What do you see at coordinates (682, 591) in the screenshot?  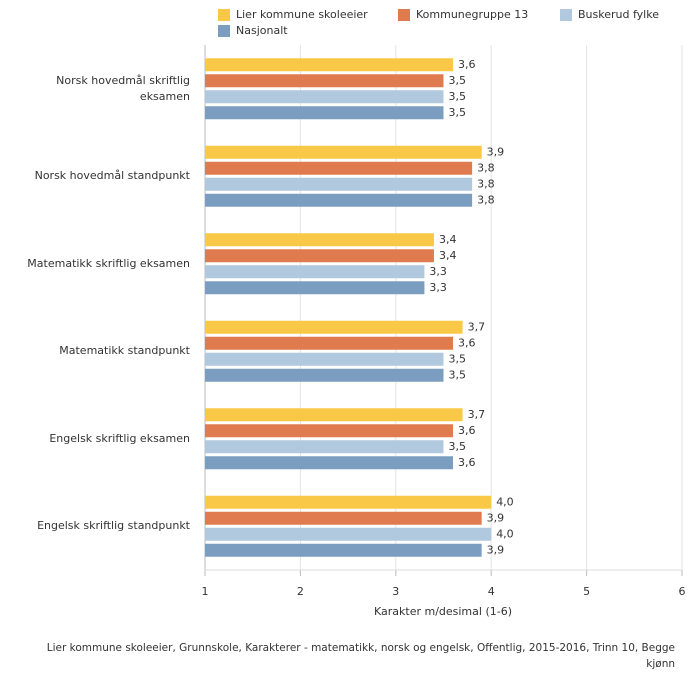 I see `x-tick-label: 6` at bounding box center [682, 591].